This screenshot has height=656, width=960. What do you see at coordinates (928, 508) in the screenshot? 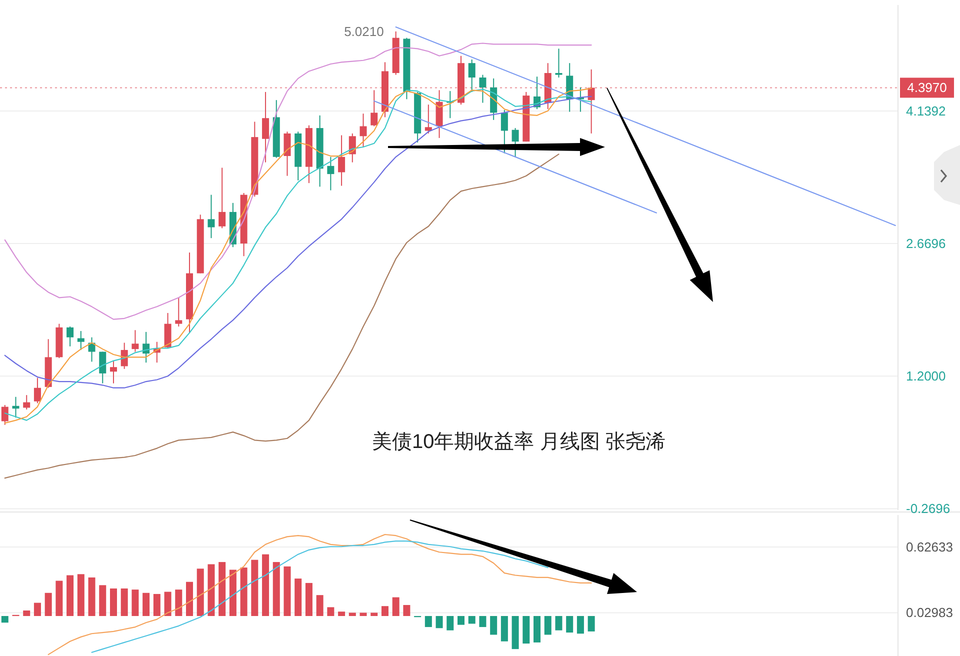
I see `y-tick-label: -0.2696` at bounding box center [928, 508].